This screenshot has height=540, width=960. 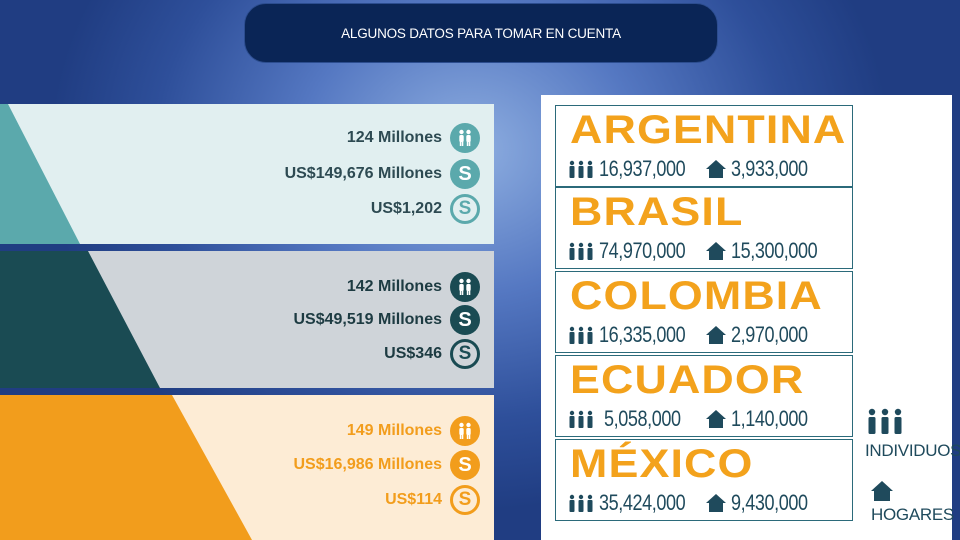 I want to click on households-stat: 2,970,000, so click(x=765, y=335).